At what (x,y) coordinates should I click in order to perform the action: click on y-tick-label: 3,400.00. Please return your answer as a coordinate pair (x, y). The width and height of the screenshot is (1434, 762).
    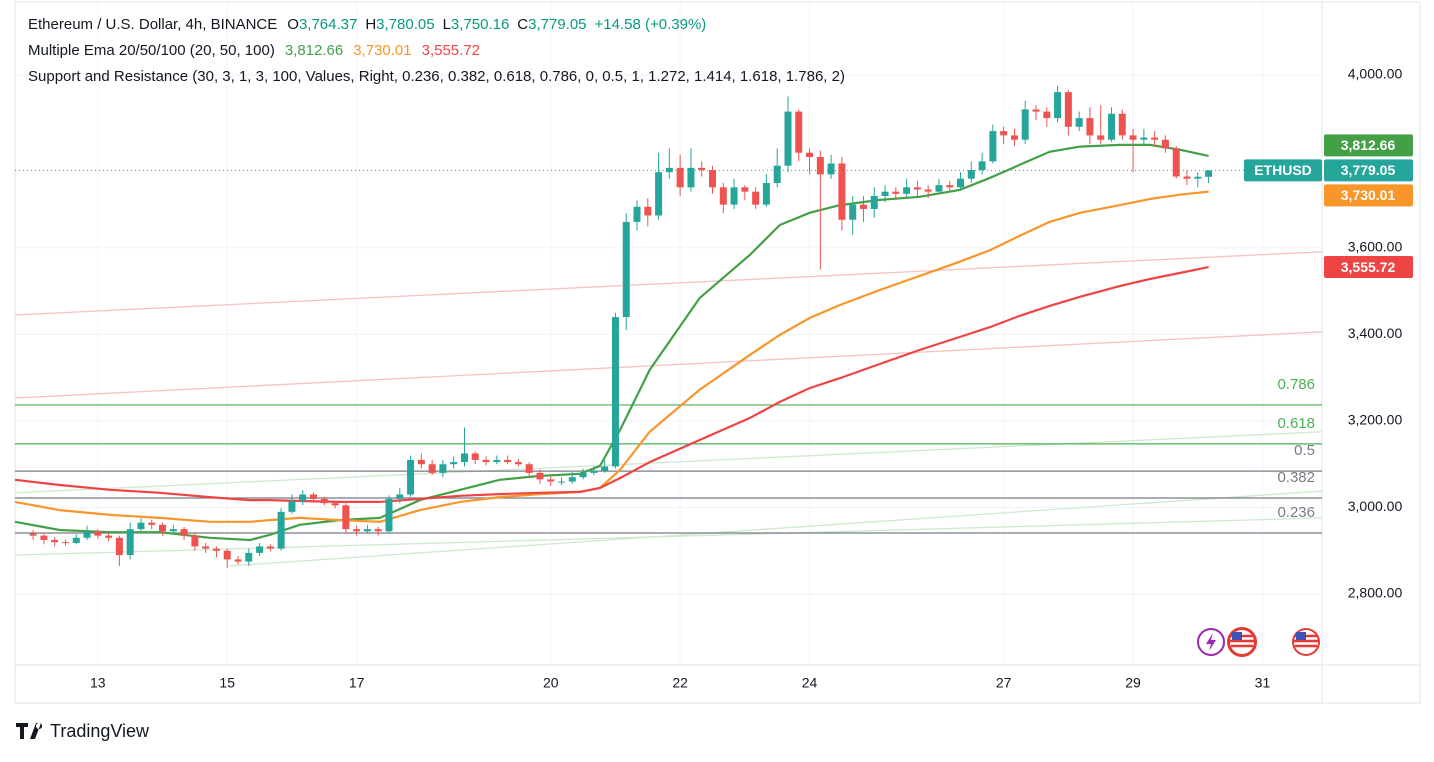
    Looking at the image, I should click on (1375, 333).